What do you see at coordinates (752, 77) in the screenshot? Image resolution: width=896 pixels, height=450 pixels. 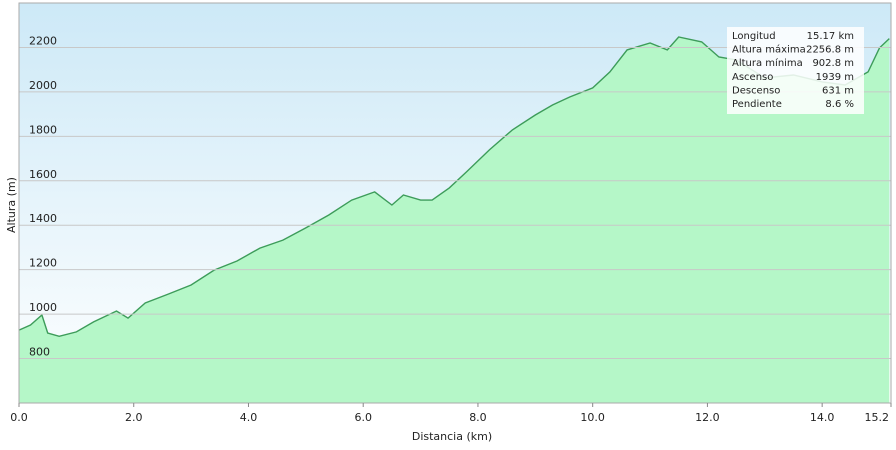 I see `stat-label: Ascenso` at bounding box center [752, 77].